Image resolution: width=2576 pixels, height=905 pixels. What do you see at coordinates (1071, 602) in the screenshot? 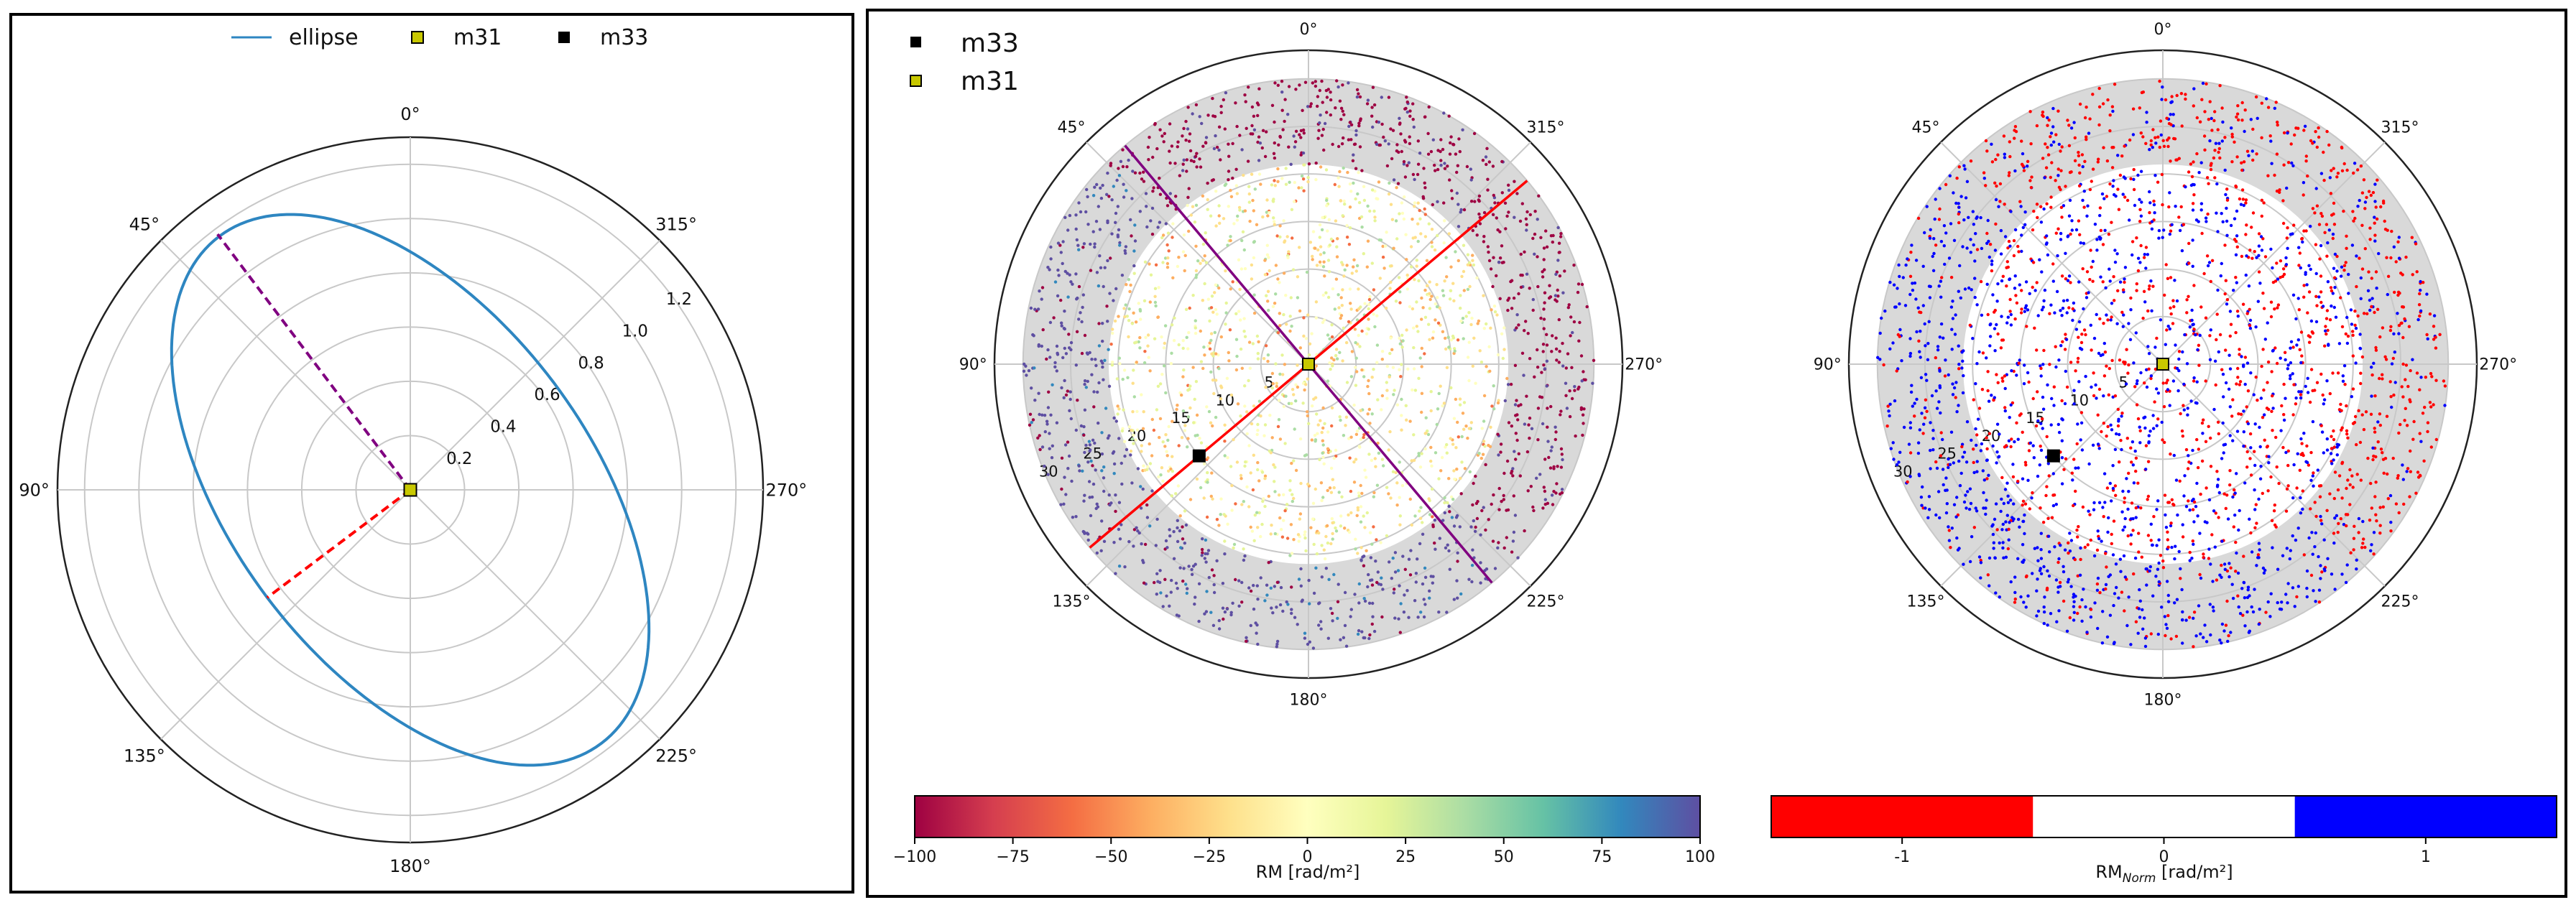
I see `theta-tick-label: 135°` at bounding box center [1071, 602].